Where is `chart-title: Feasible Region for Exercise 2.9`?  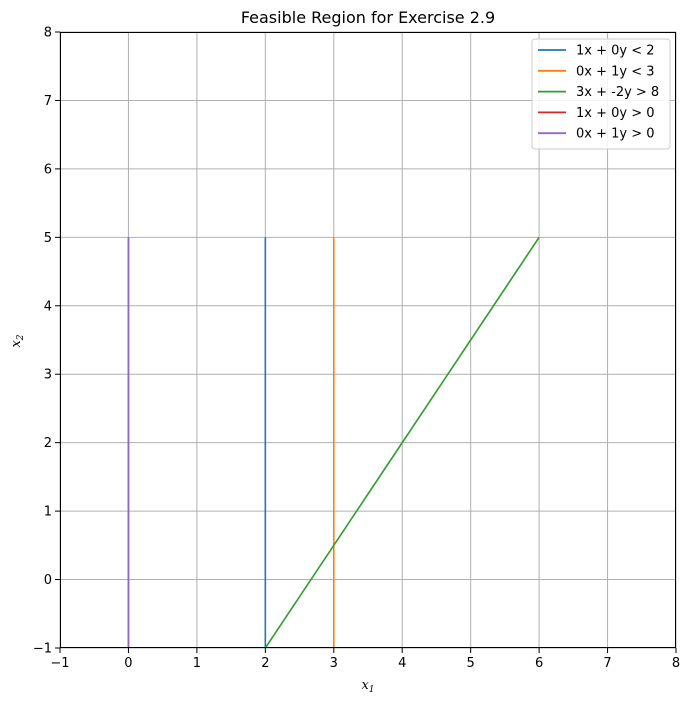 chart-title: Feasible Region for Exercise 2.9 is located at coordinates (368, 17).